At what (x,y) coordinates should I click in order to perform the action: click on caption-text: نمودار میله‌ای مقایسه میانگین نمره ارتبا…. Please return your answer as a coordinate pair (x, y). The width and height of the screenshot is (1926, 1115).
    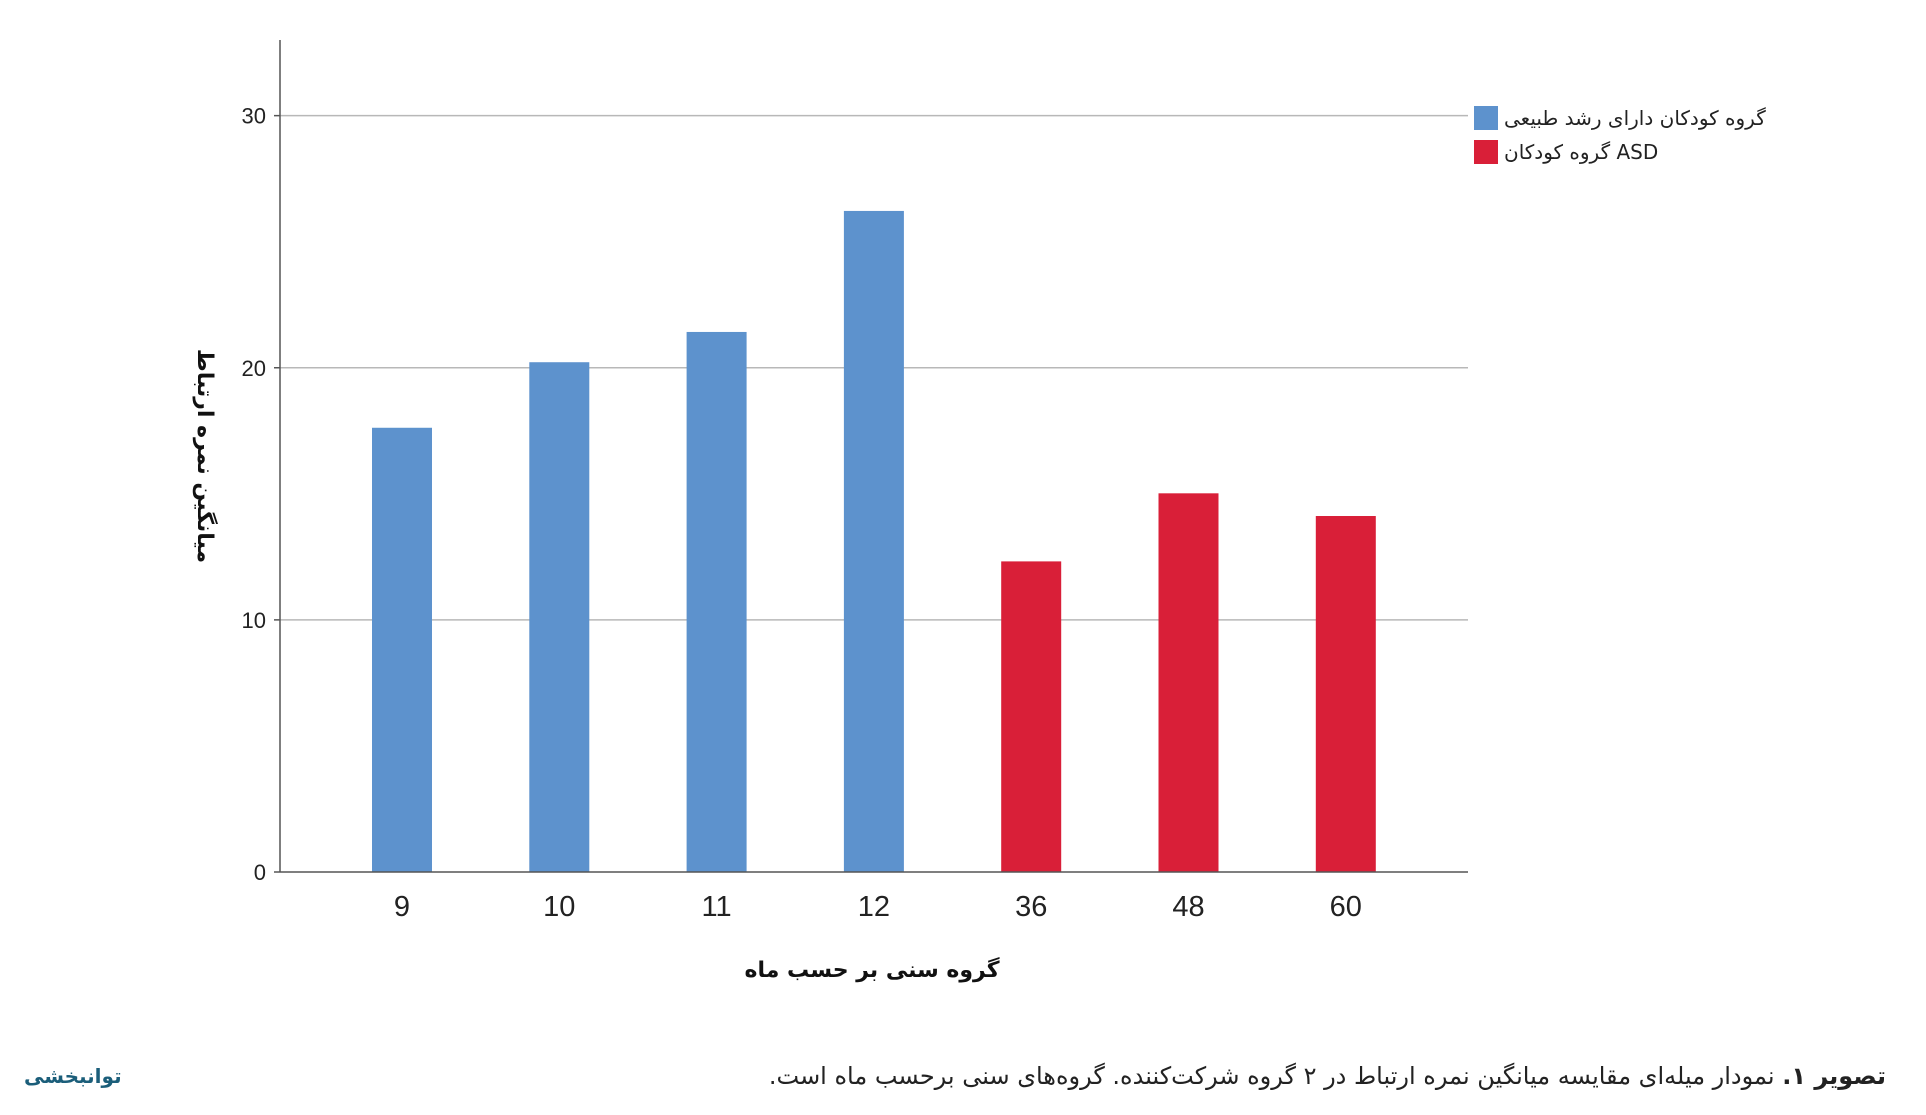
    Looking at the image, I should click on (1275, 1076).